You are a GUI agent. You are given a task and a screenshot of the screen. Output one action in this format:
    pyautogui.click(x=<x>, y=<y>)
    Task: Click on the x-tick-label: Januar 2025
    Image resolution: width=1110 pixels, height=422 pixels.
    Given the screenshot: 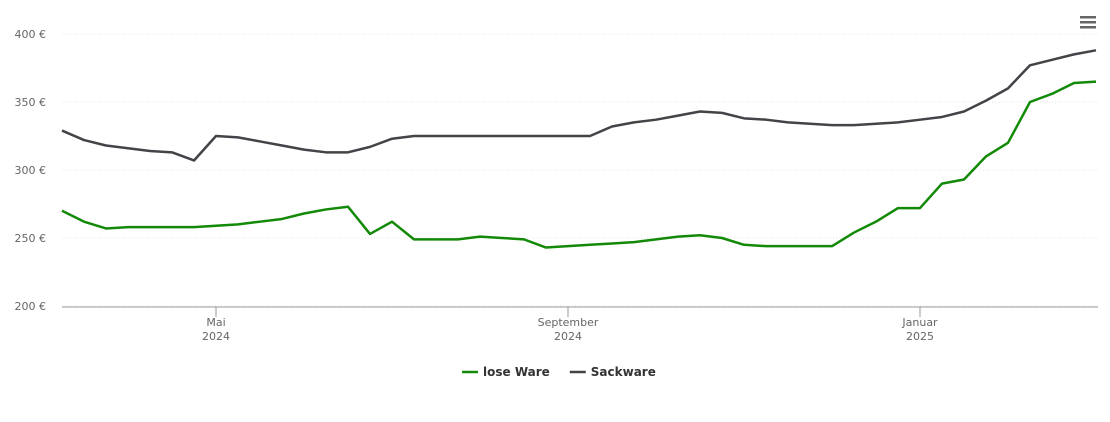 What is the action you would take?
    pyautogui.click(x=919, y=329)
    